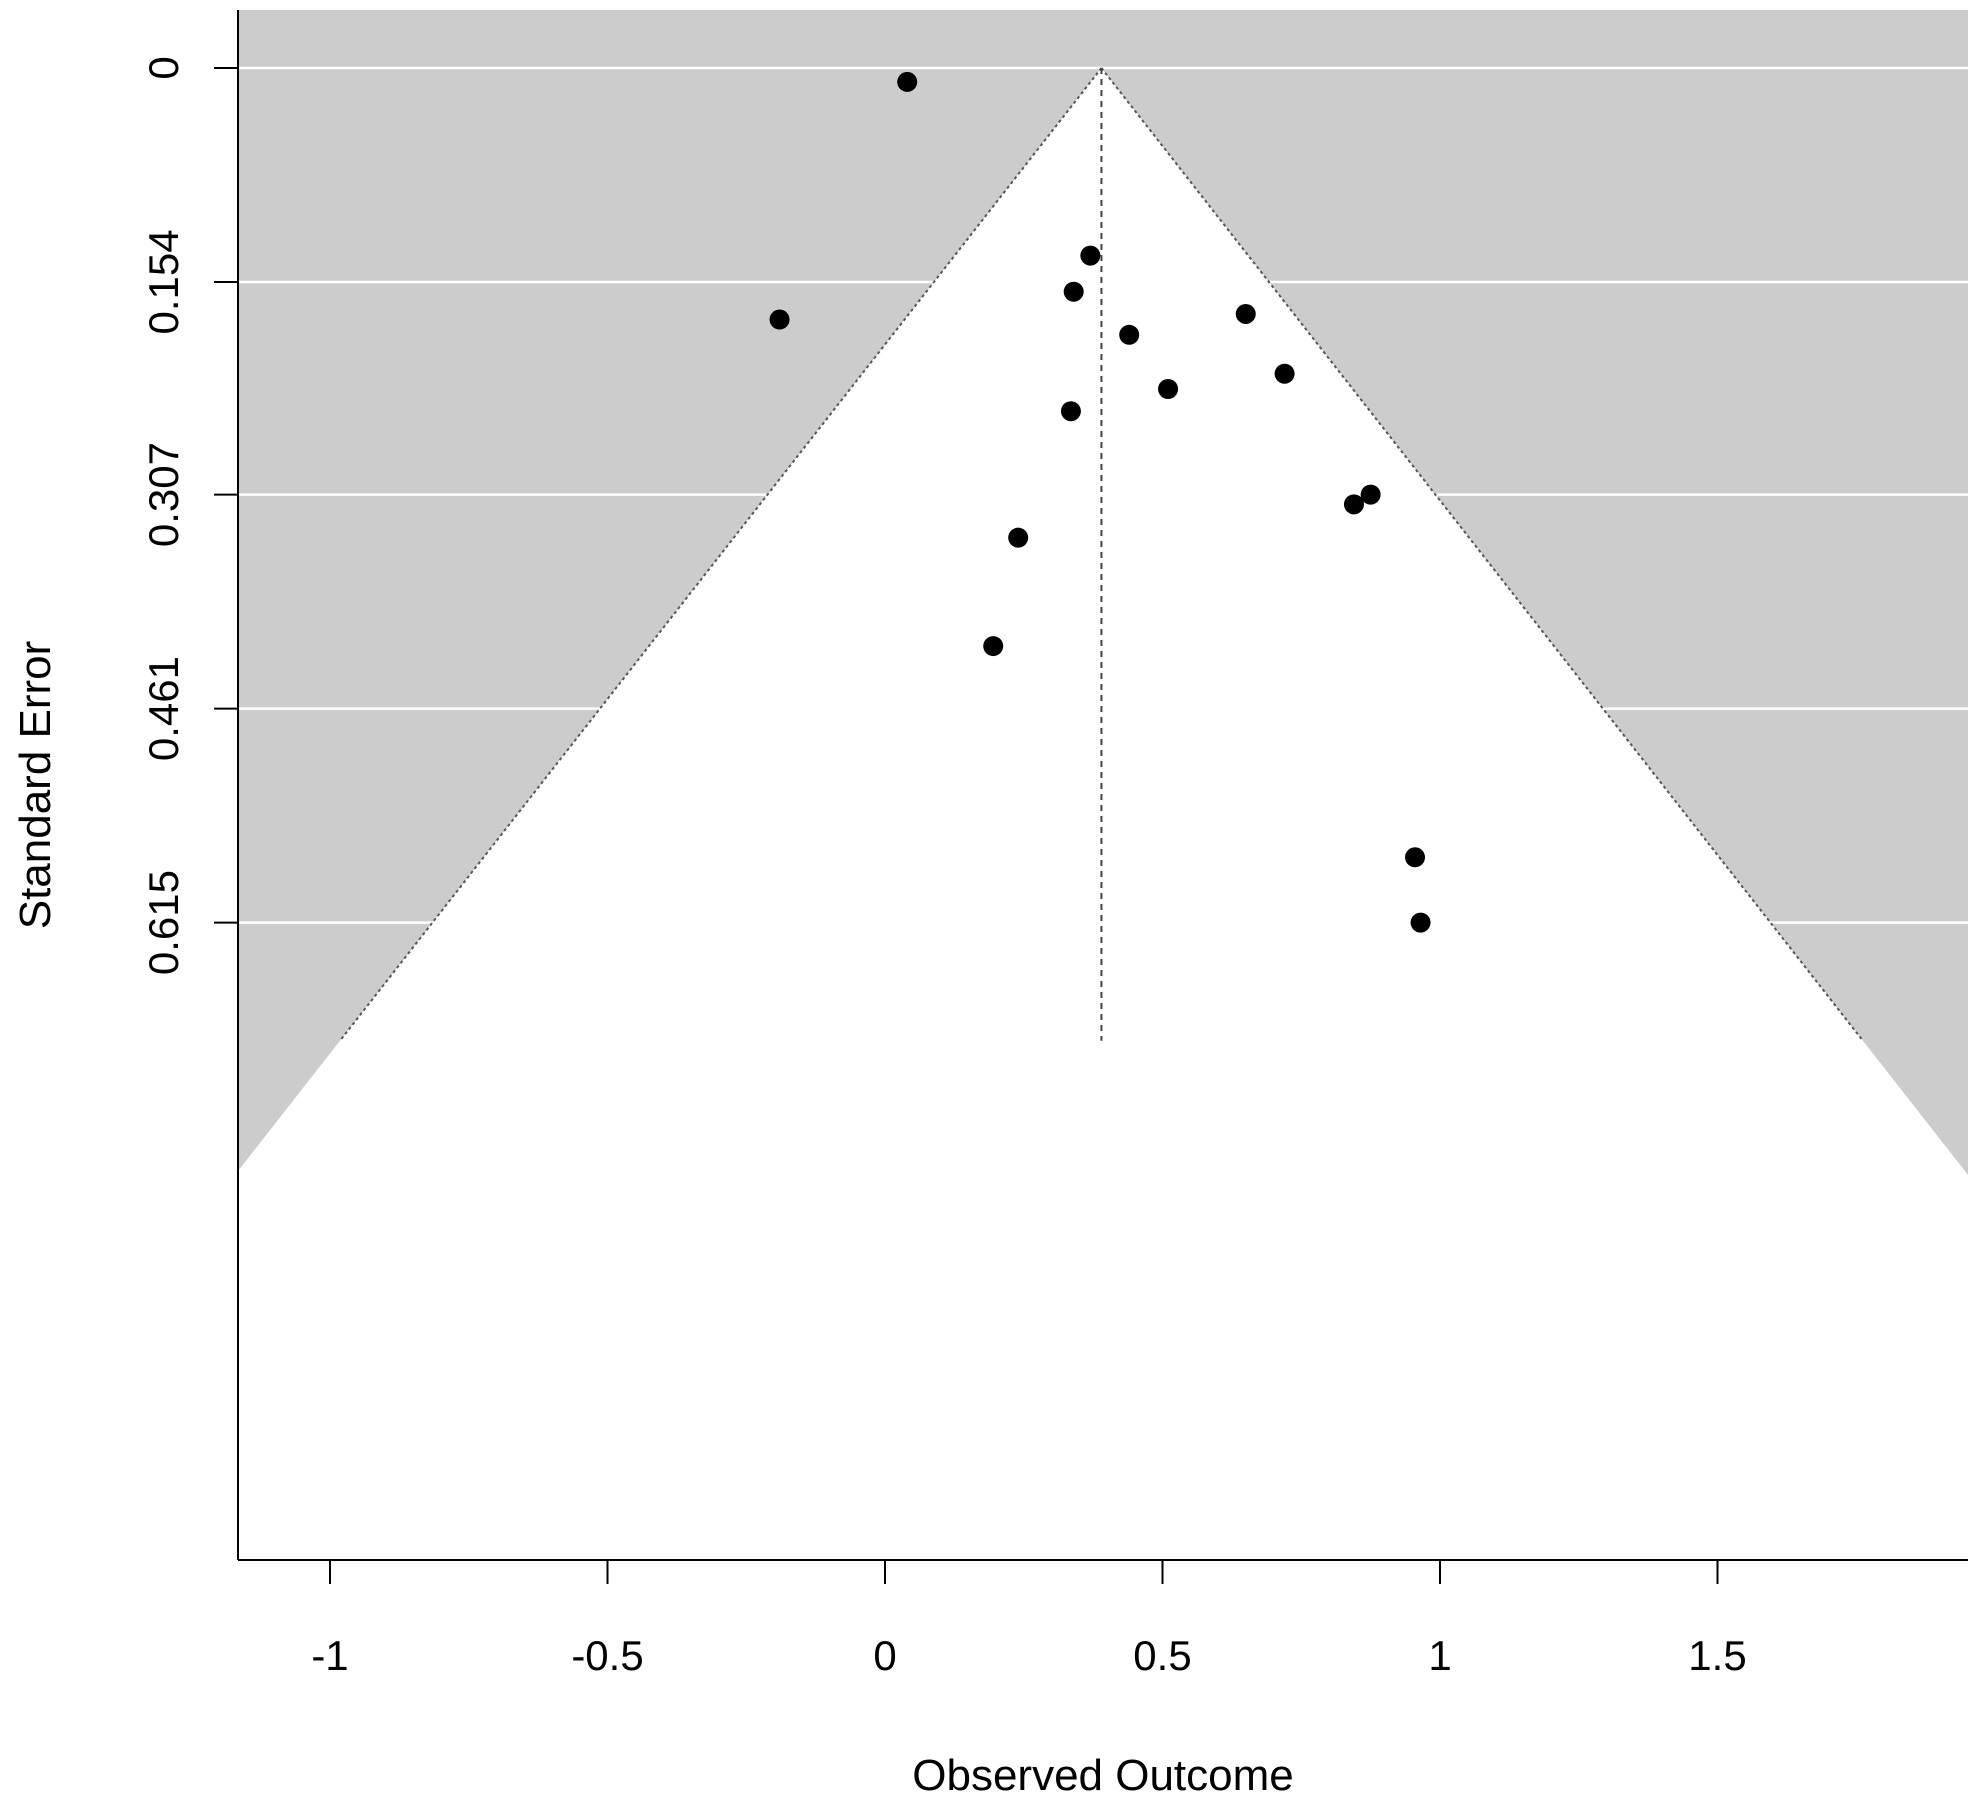 This screenshot has width=1983, height=1798. What do you see at coordinates (163, 67) in the screenshot?
I see `y-tick-label-0: 0` at bounding box center [163, 67].